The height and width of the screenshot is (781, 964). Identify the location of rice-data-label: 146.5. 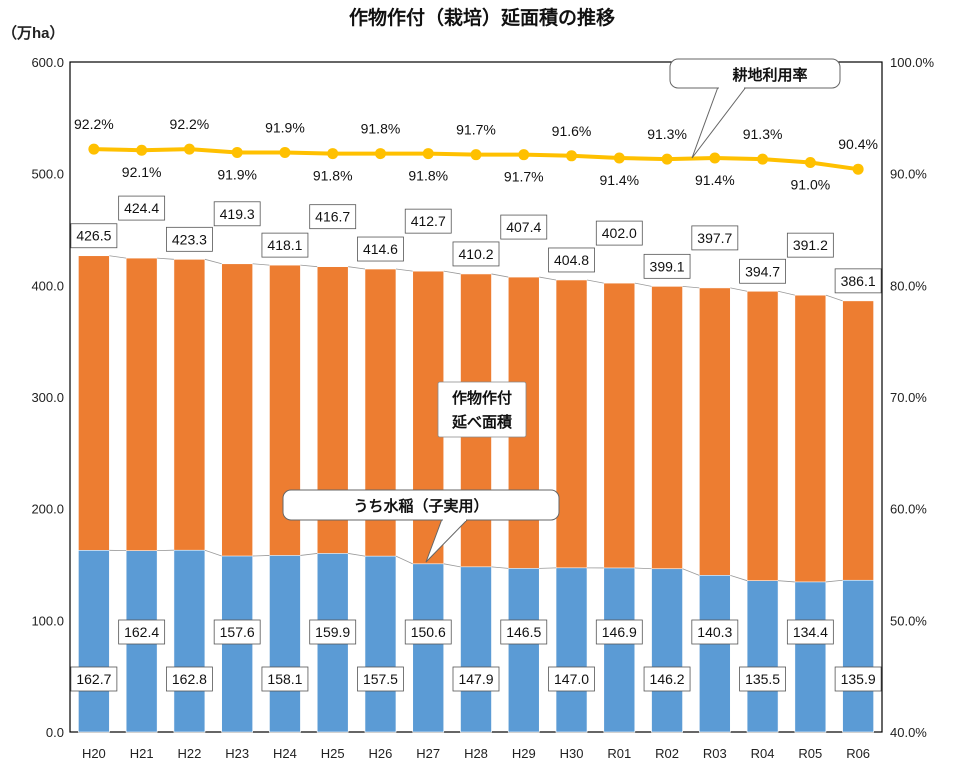
(523, 632).